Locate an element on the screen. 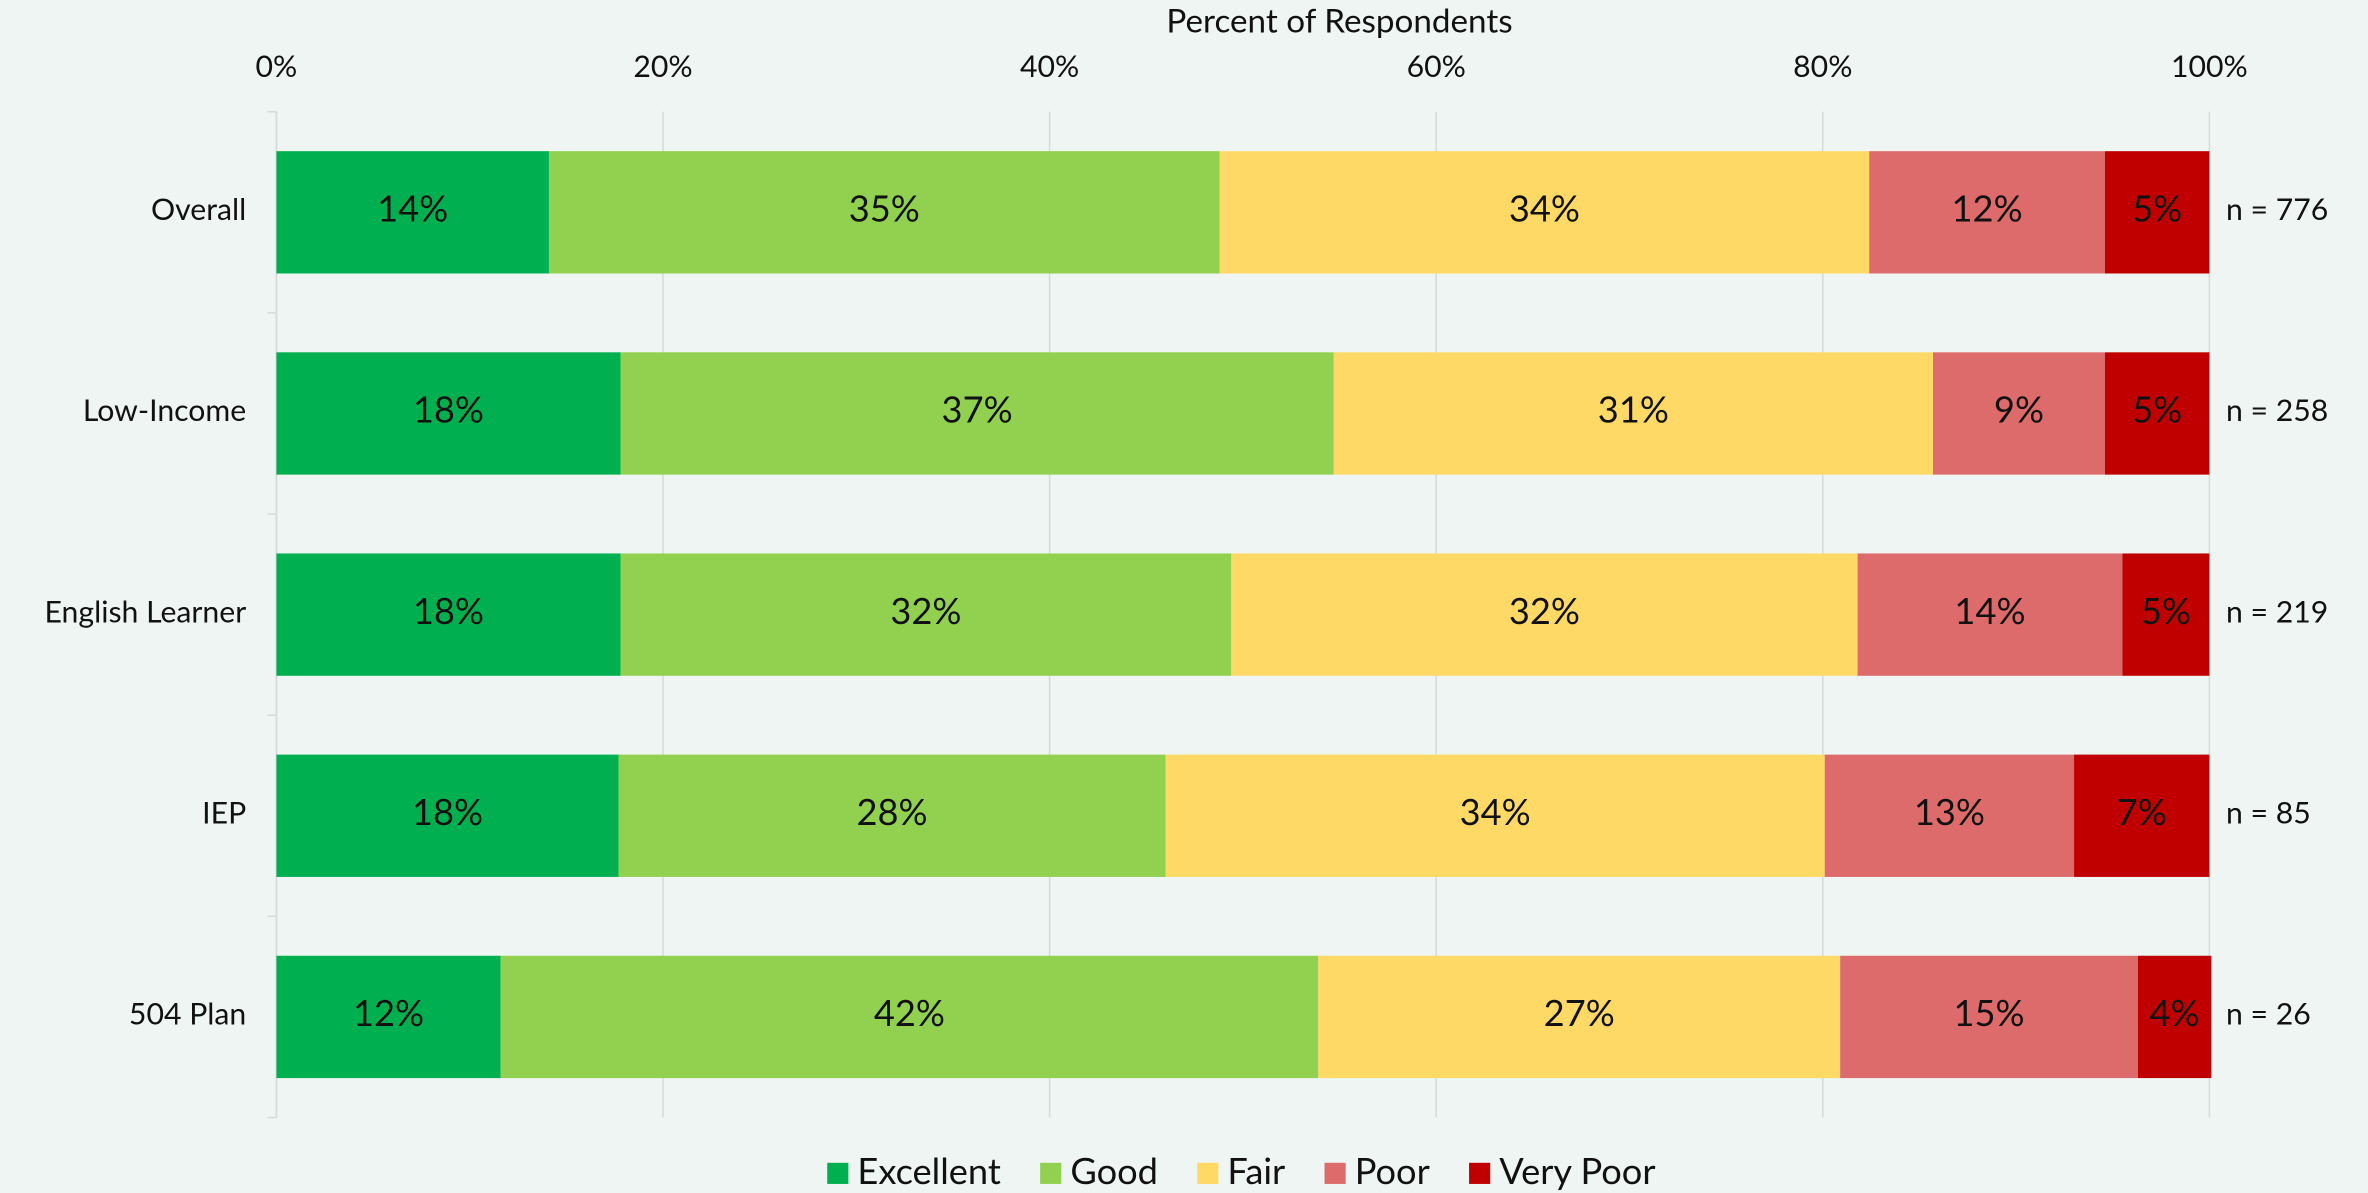 This screenshot has width=2368, height=1193. y-tick-label: Low-Income is located at coordinates (164, 410).